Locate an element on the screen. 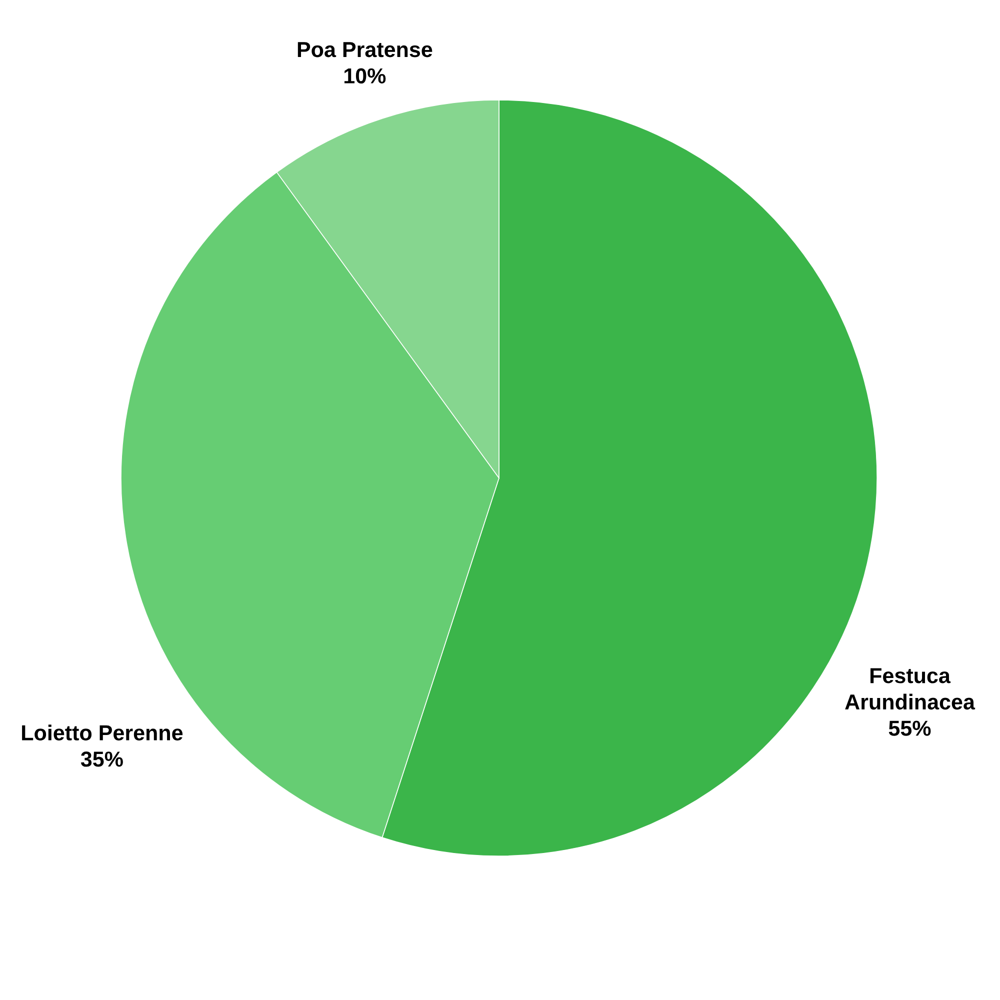 The height and width of the screenshot is (1000, 1000). data-label: 35% is located at coordinates (101, 759).